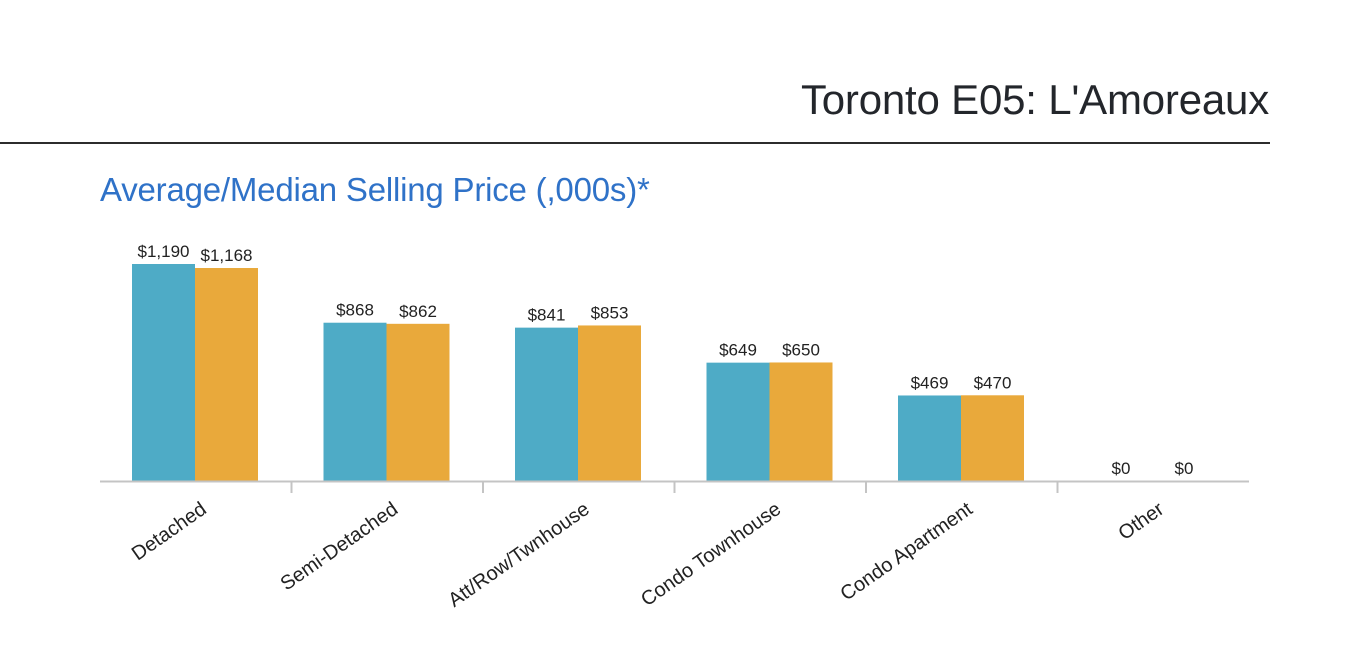 The image size is (1346, 666). I want to click on value-label: $470, so click(993, 382).